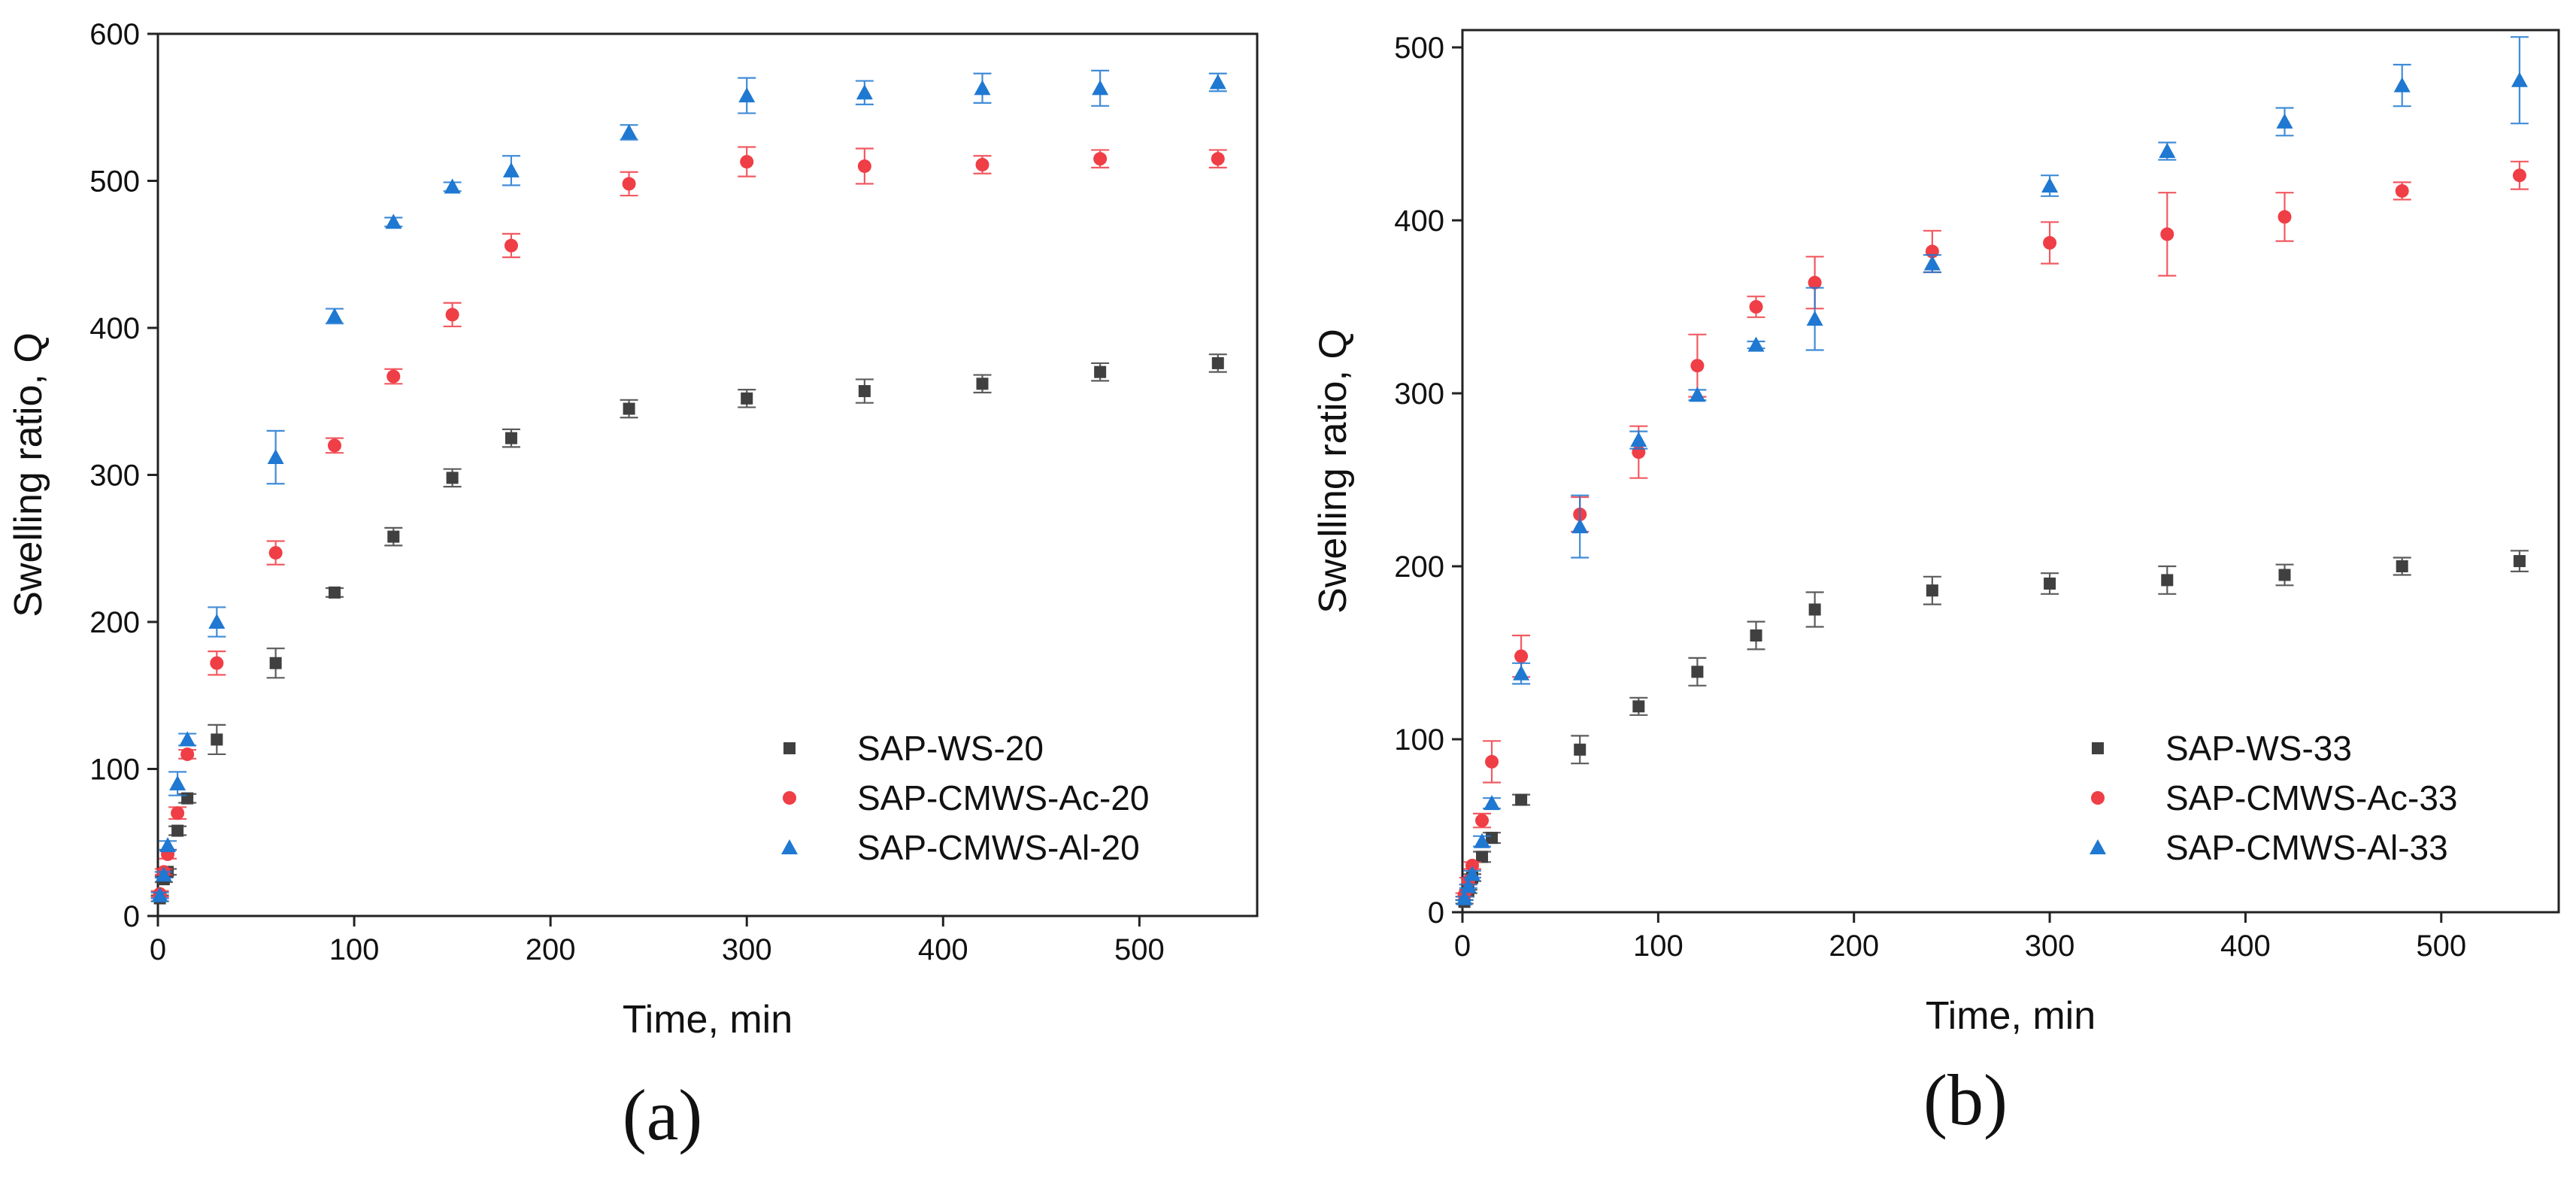  Describe the element at coordinates (1139, 950) in the screenshot. I see `x-tick-label: 500` at that location.